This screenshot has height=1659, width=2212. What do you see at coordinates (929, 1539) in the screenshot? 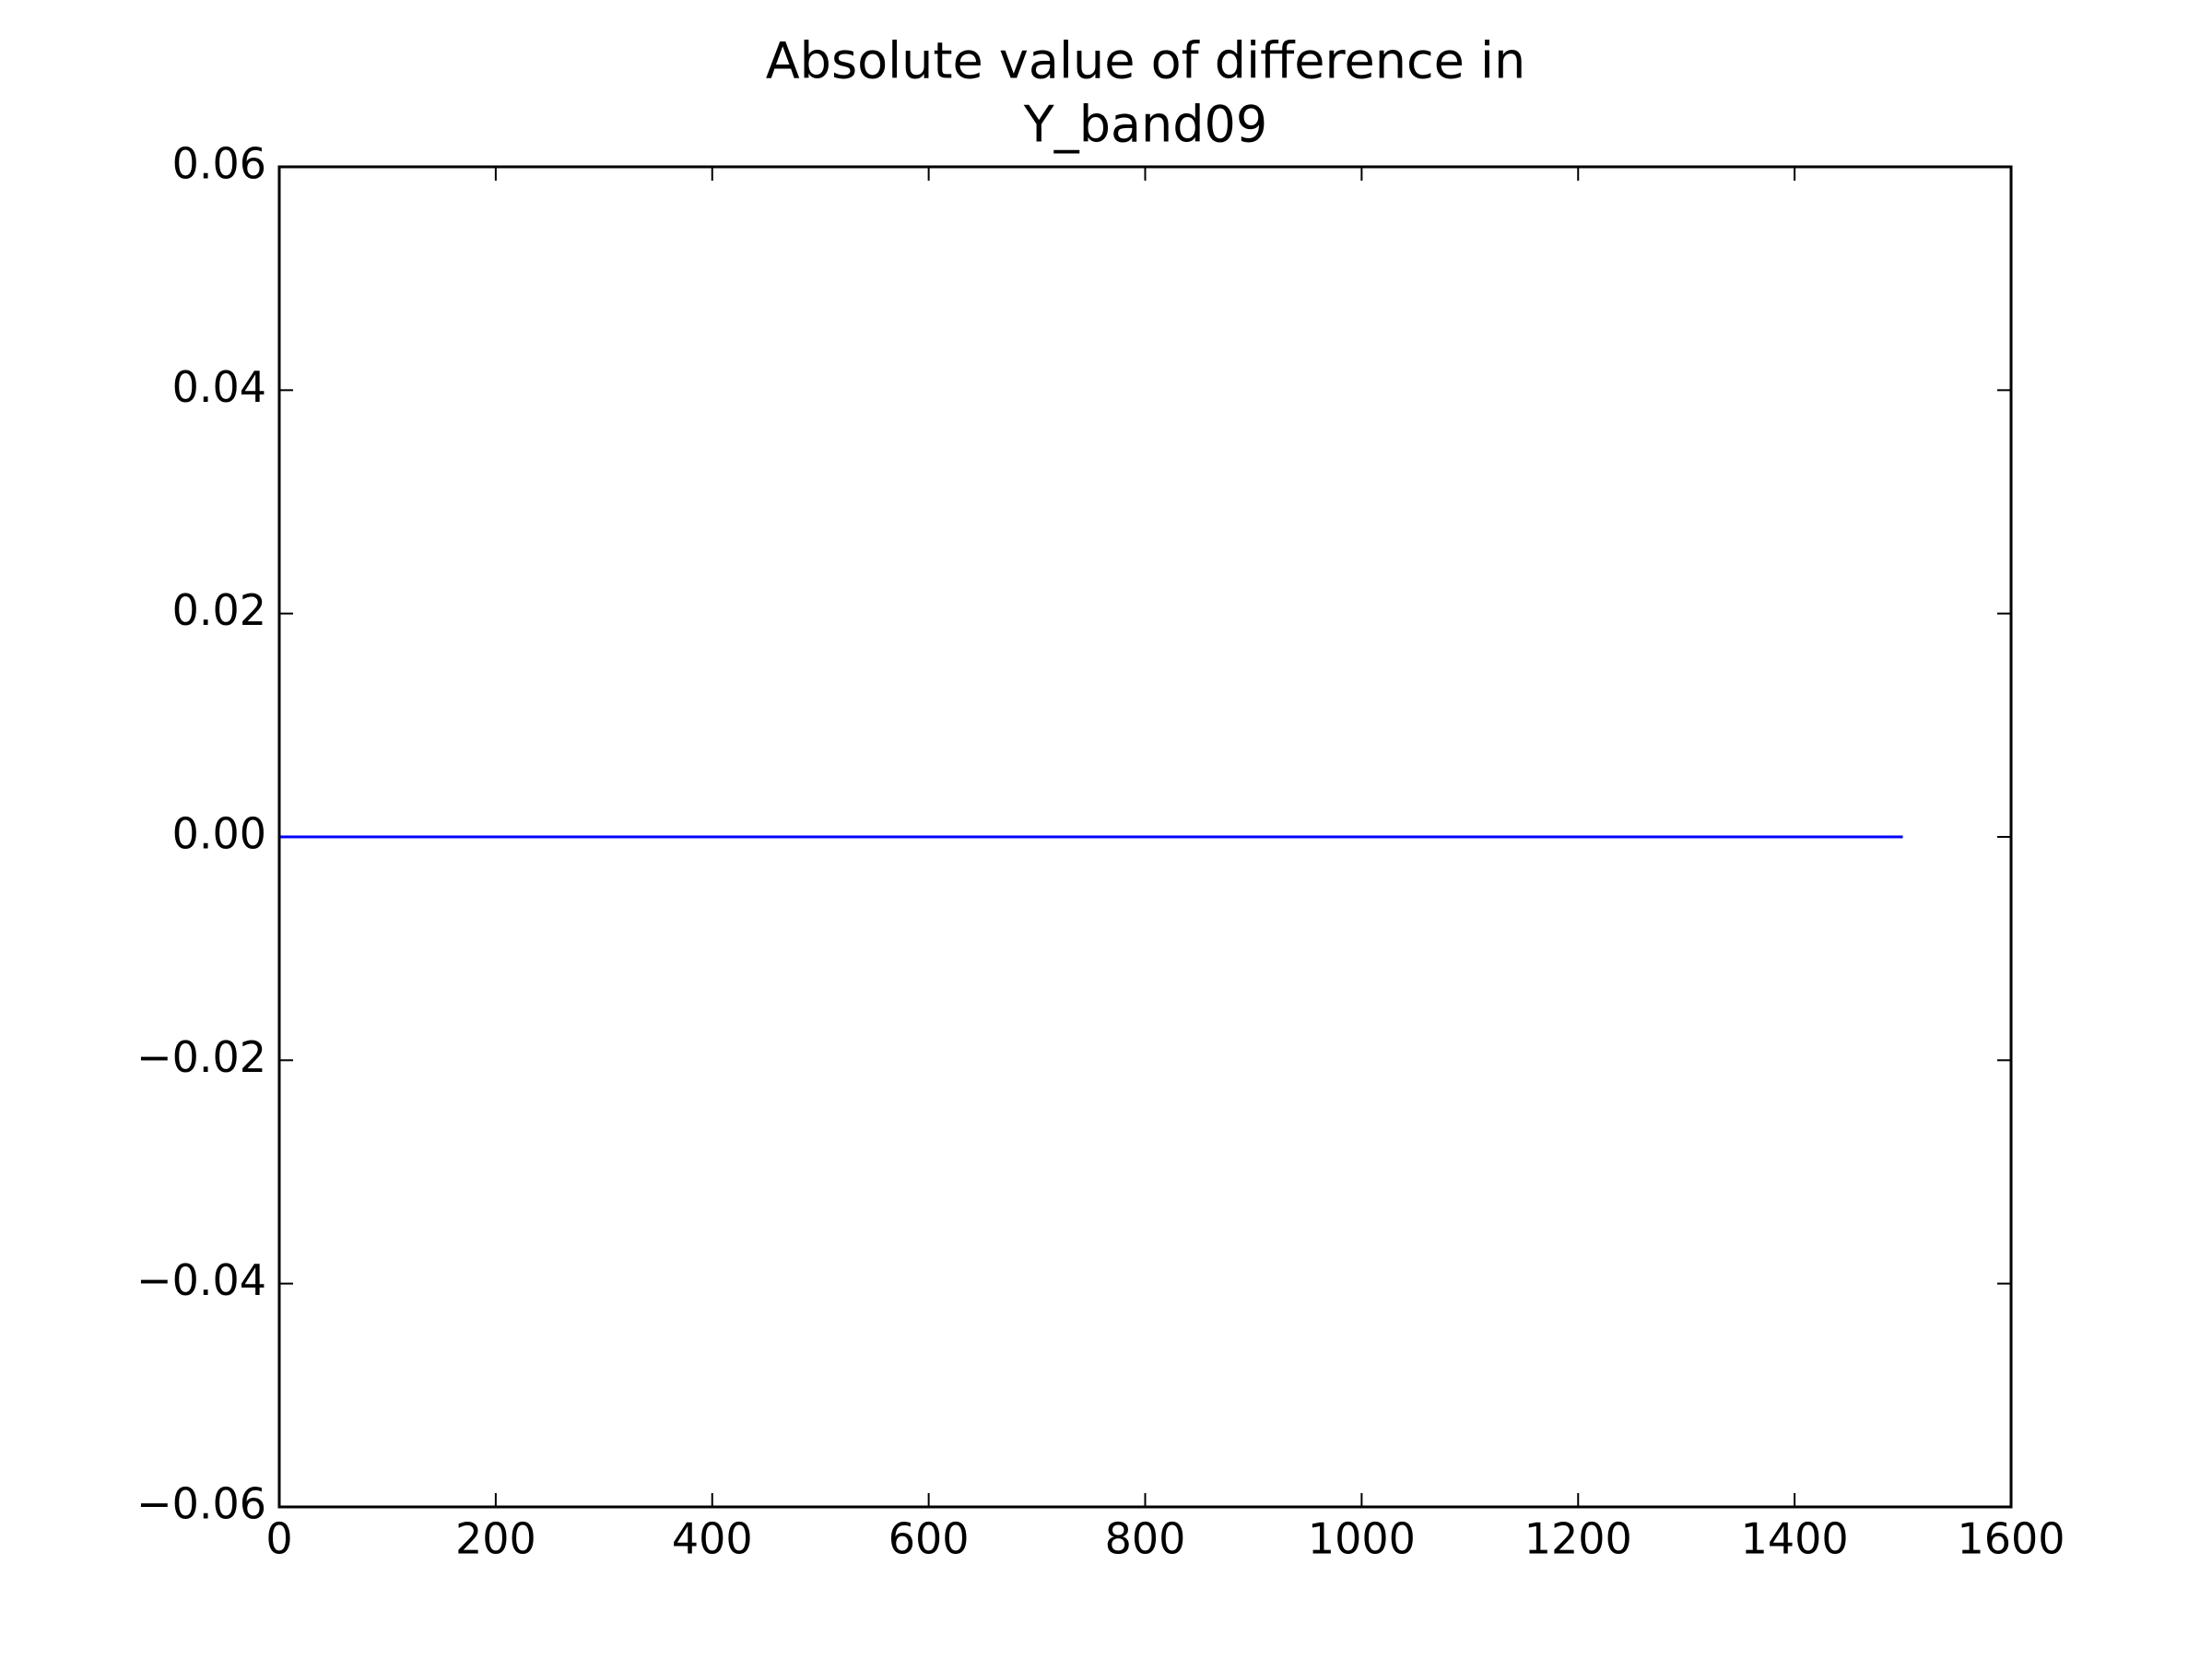
I see `x-tick-label: 600` at bounding box center [929, 1539].